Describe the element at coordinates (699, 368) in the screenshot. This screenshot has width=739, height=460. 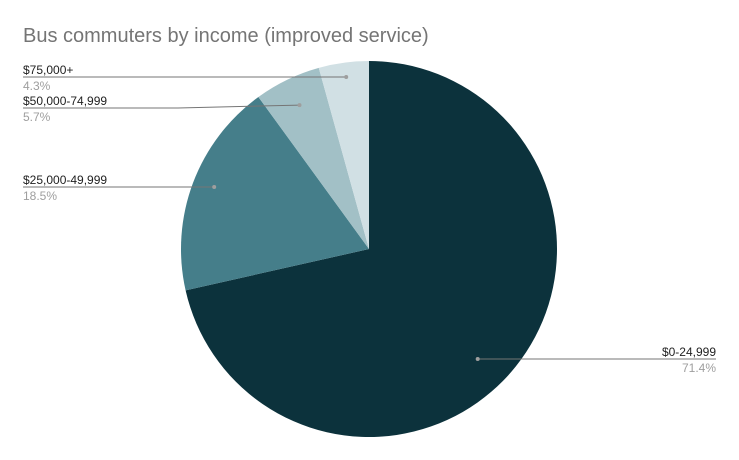
I see `slice-percent-1: 71.4%` at that location.